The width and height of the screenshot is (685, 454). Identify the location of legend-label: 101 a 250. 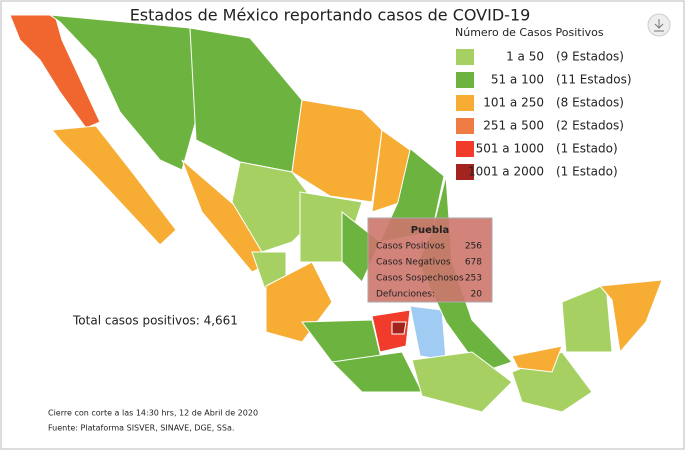
(513, 103).